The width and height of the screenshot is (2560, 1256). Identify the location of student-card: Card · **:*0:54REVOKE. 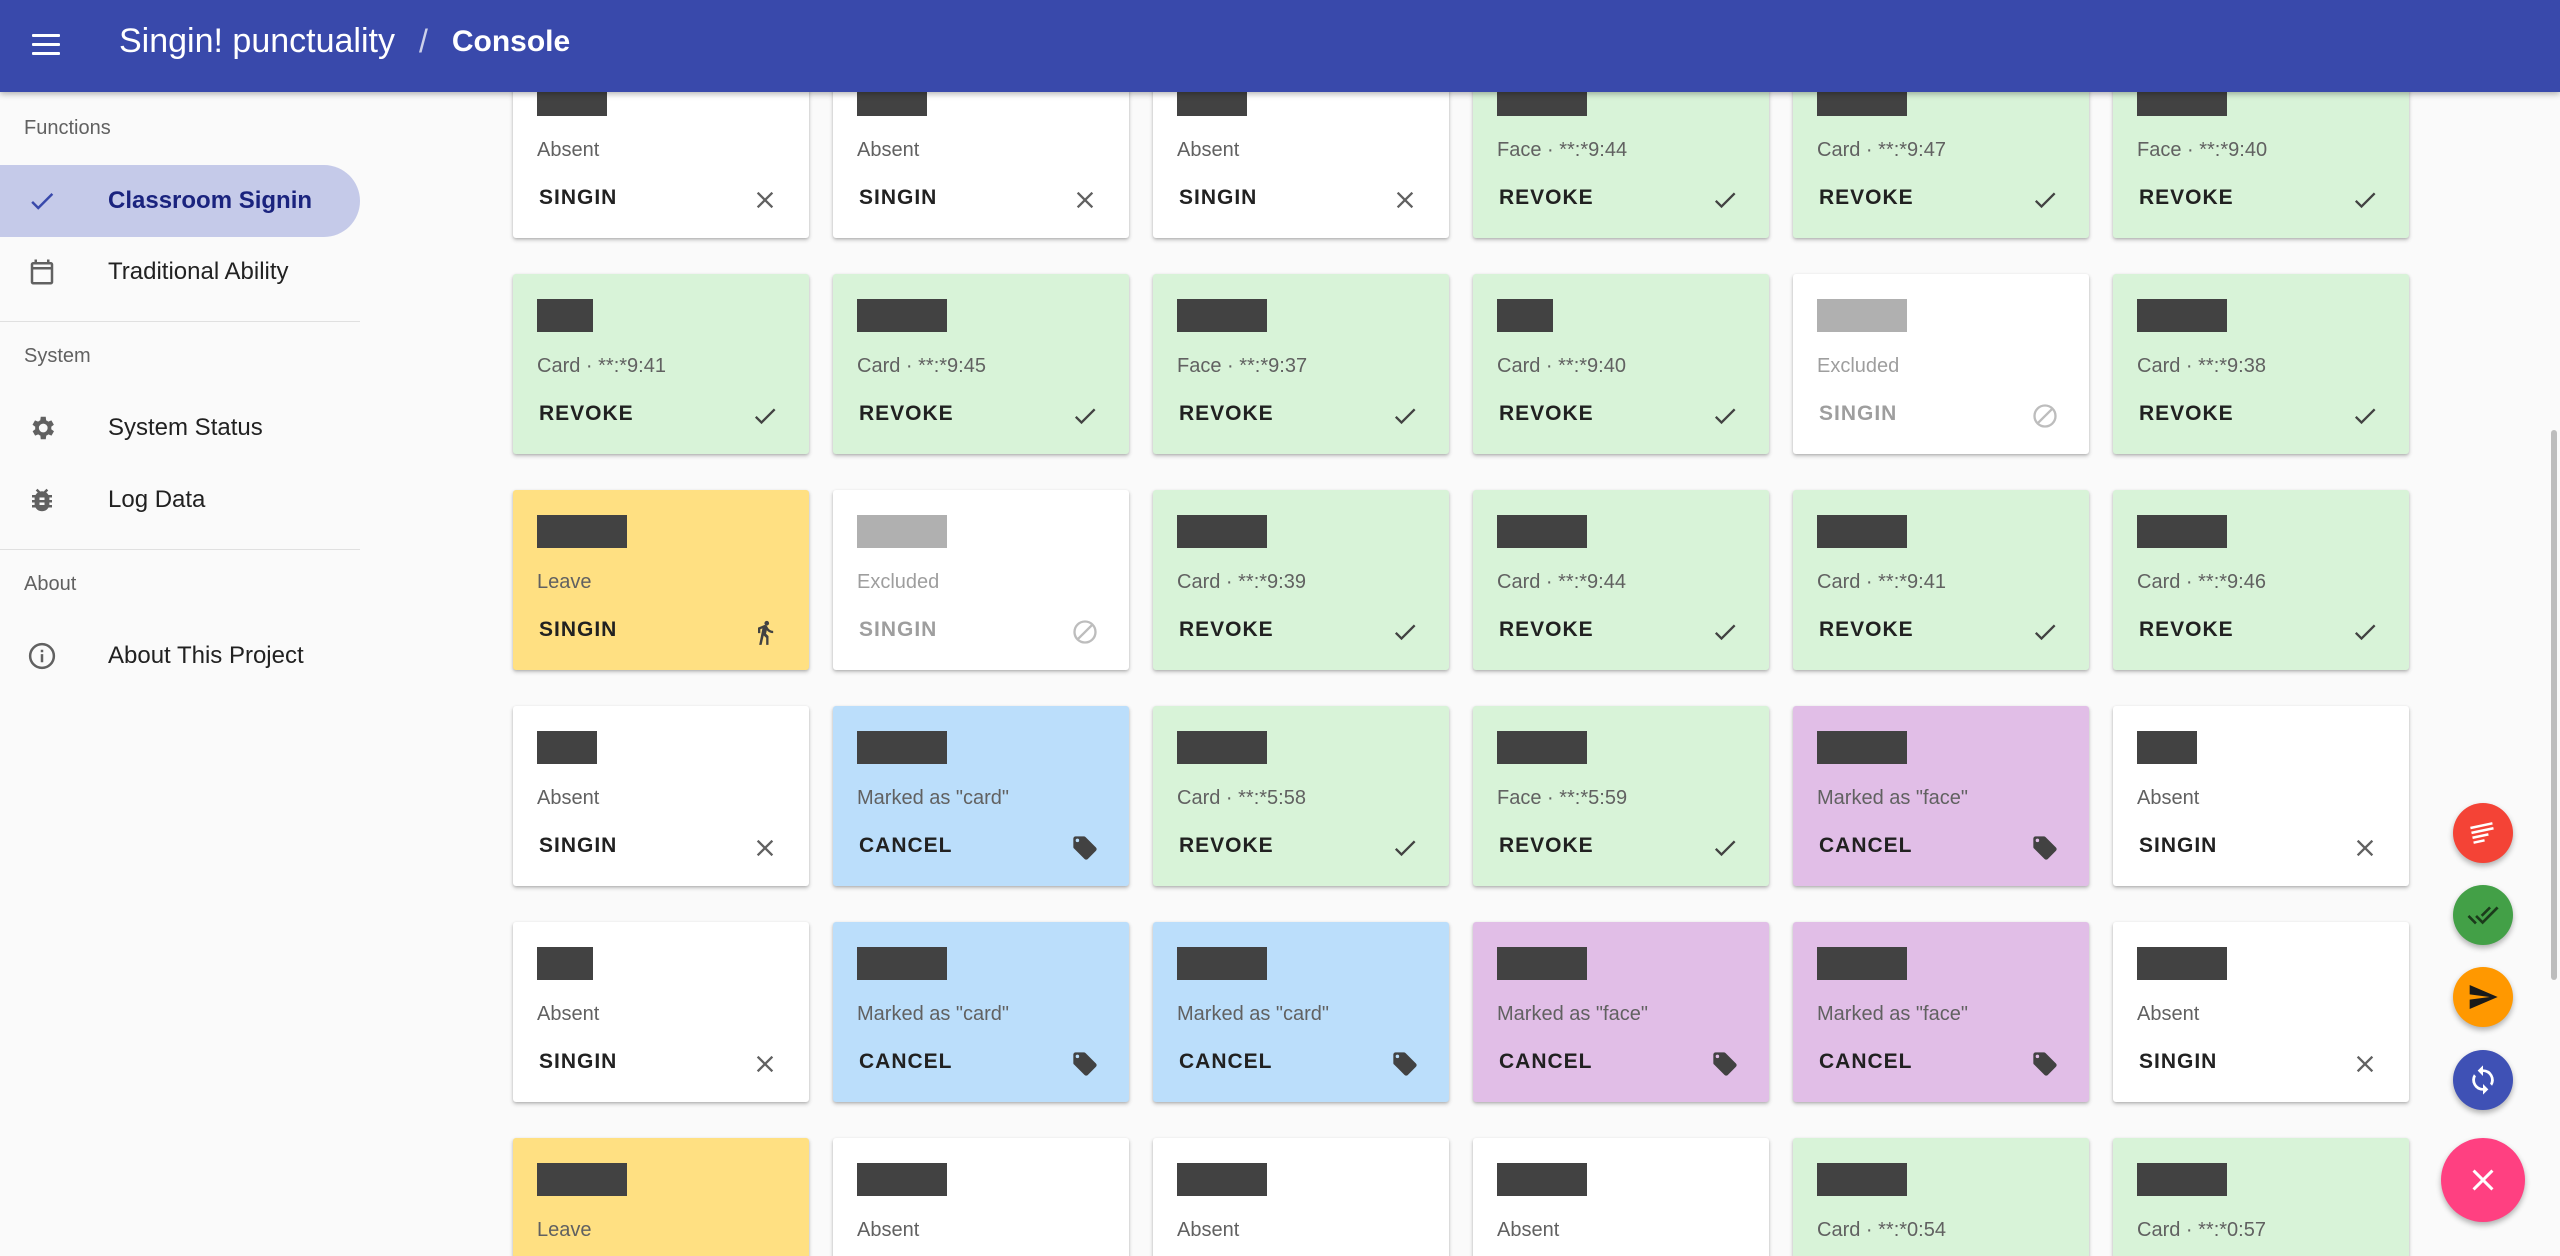
(1941, 1197).